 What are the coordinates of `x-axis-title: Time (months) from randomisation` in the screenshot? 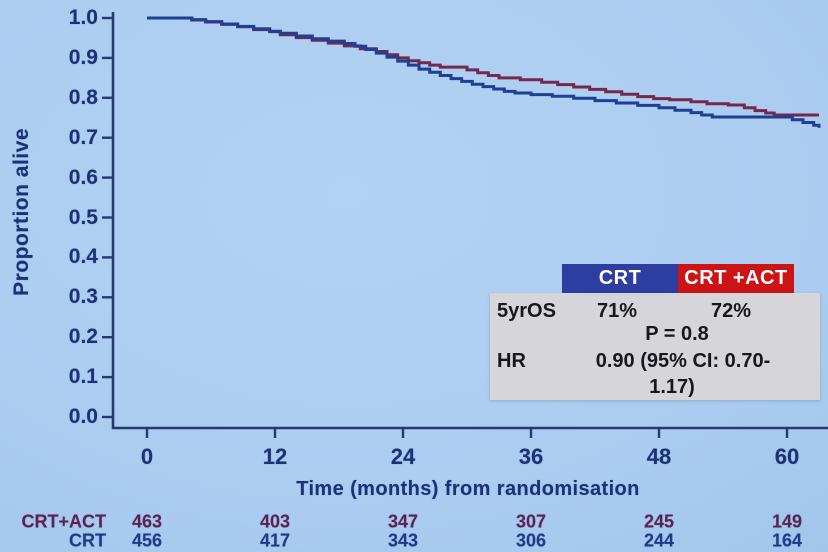 It's located at (468, 489).